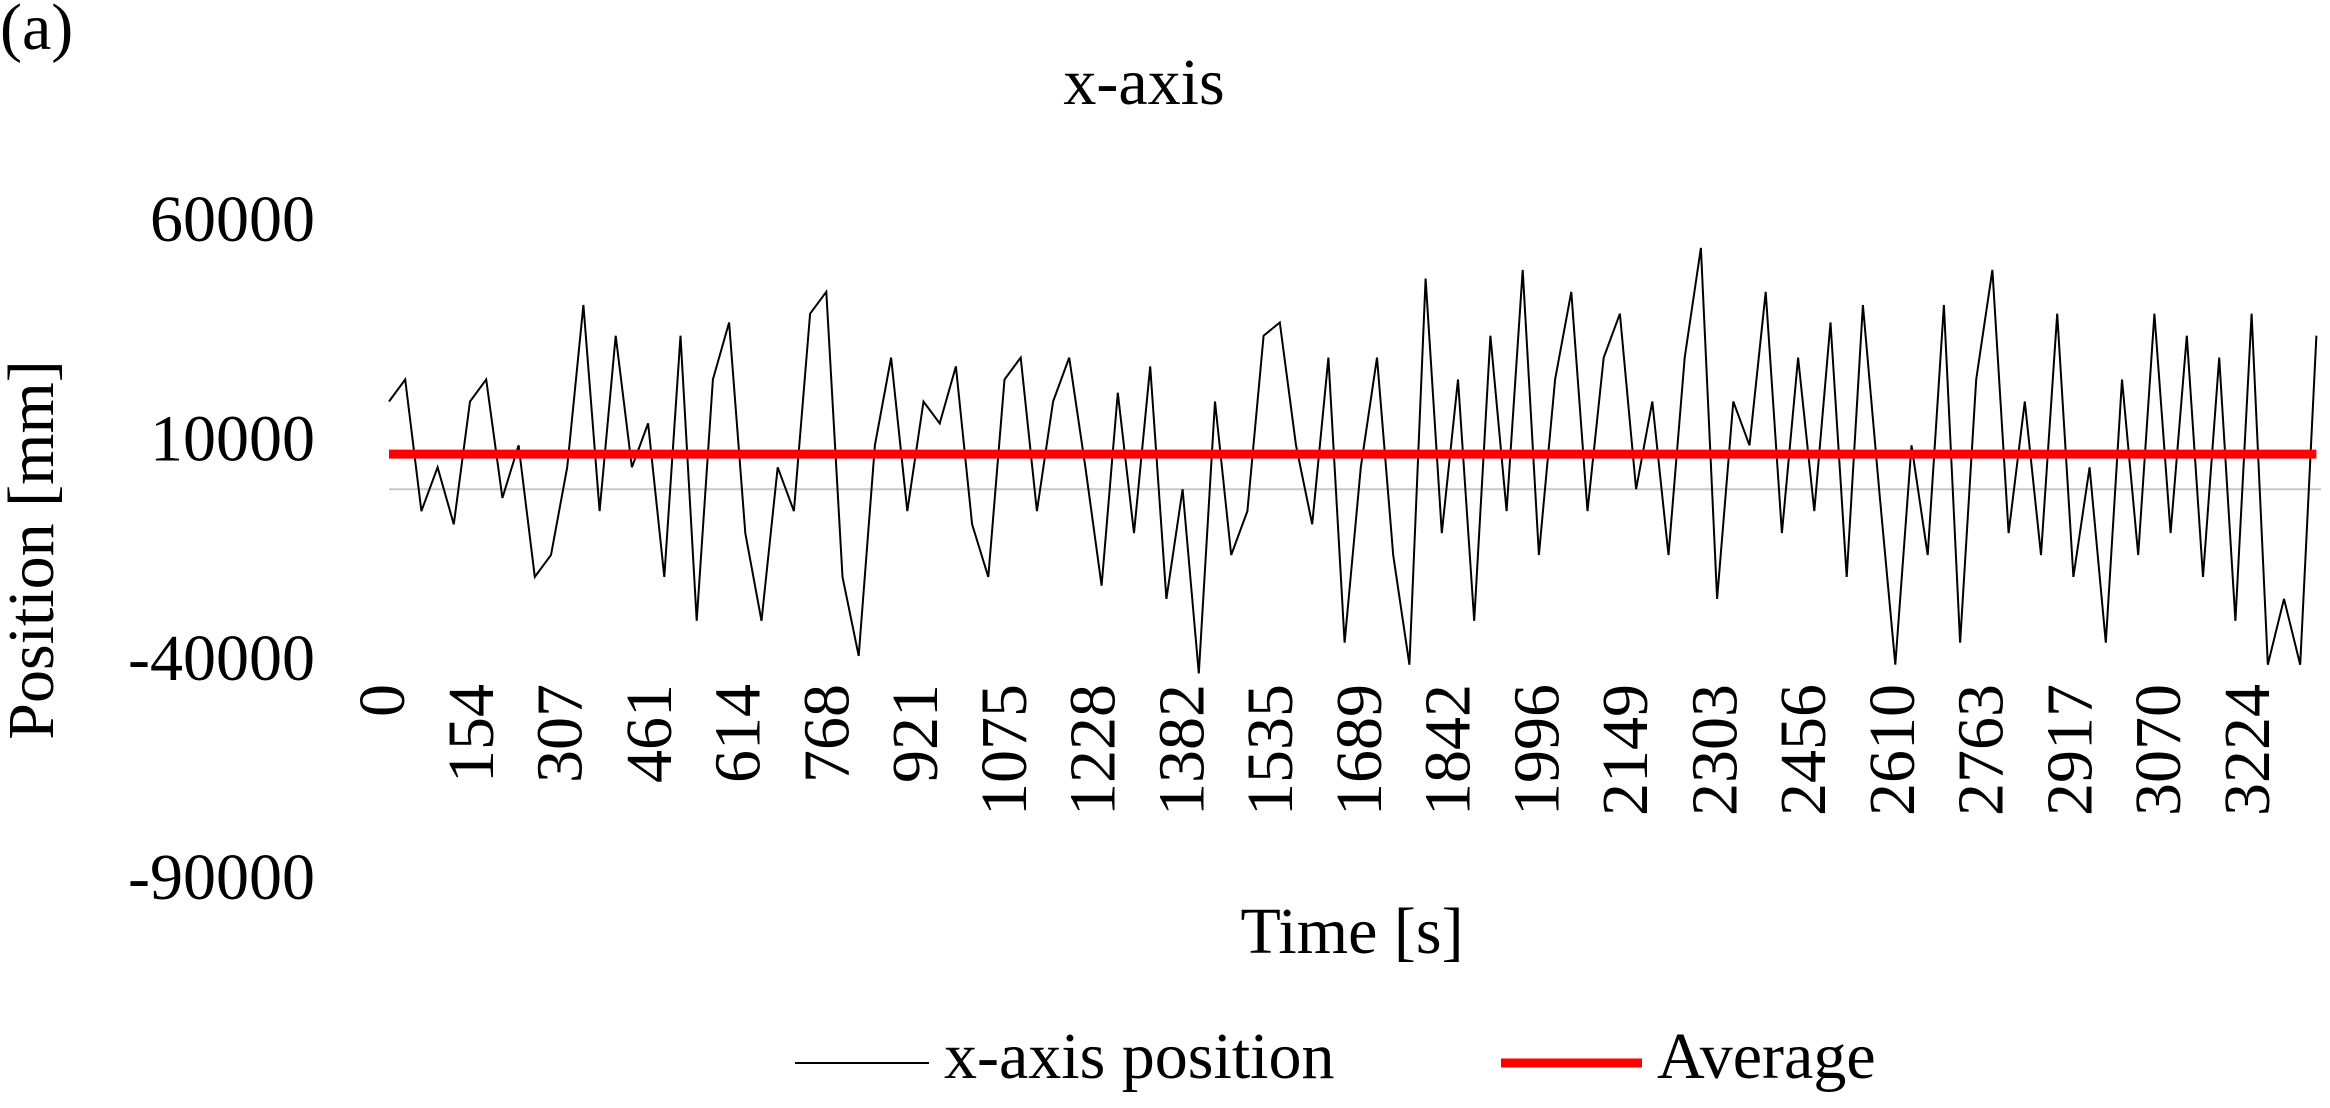 The width and height of the screenshot is (2330, 1108). Describe the element at coordinates (1351, 931) in the screenshot. I see `x-axis-title: Time [s]` at that location.